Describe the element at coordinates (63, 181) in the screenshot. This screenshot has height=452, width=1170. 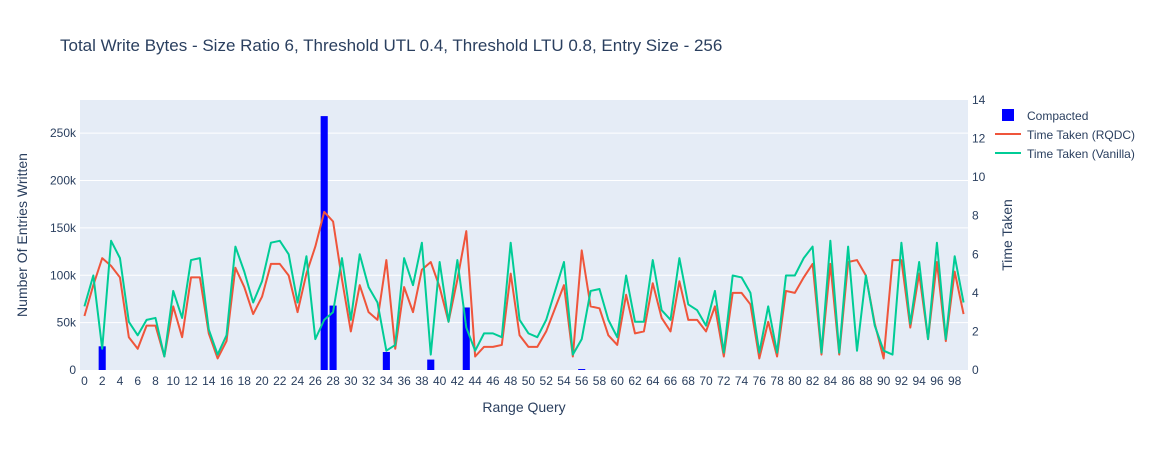
I see `y-tick-label: 200k` at that location.